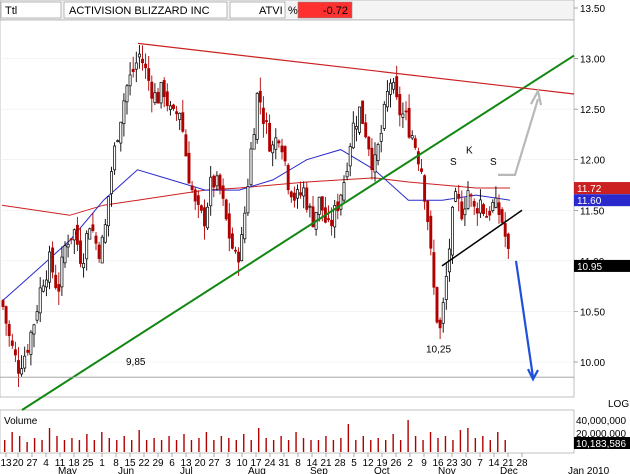  I want to click on x-day-label: 20, so click(18, 463).